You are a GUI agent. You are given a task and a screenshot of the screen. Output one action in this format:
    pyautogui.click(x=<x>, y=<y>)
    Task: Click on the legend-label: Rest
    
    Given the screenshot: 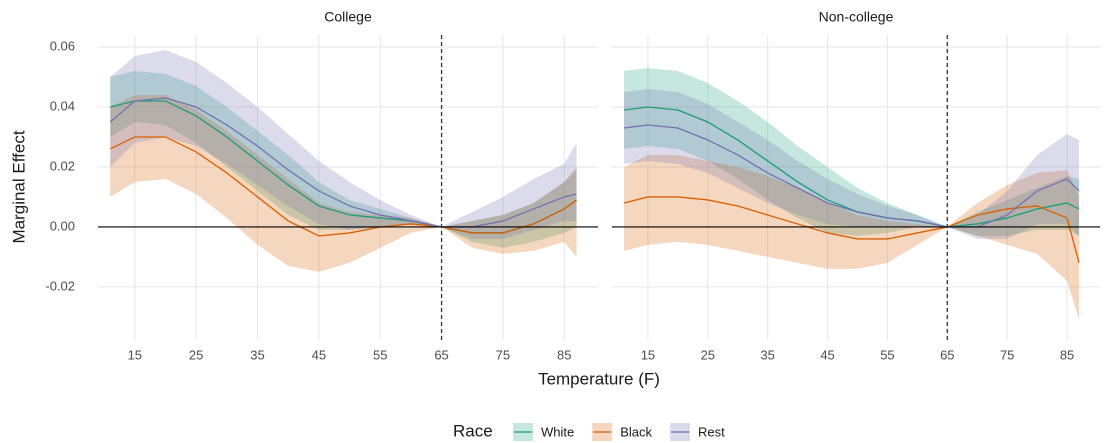 What is the action you would take?
    pyautogui.click(x=711, y=431)
    